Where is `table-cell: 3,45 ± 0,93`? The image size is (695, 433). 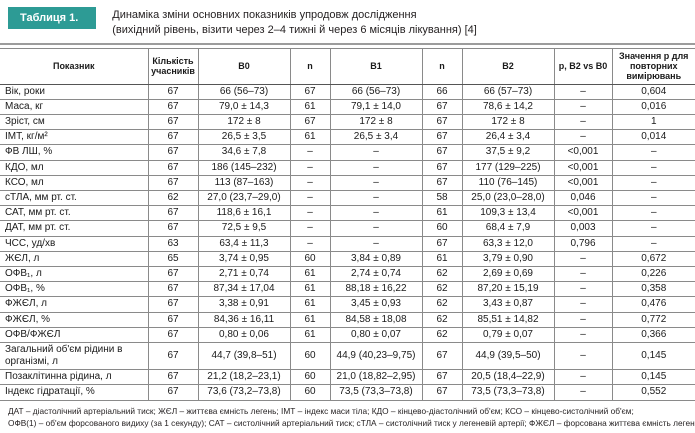
table-cell: 3,45 ± 0,93 is located at coordinates (376, 304).